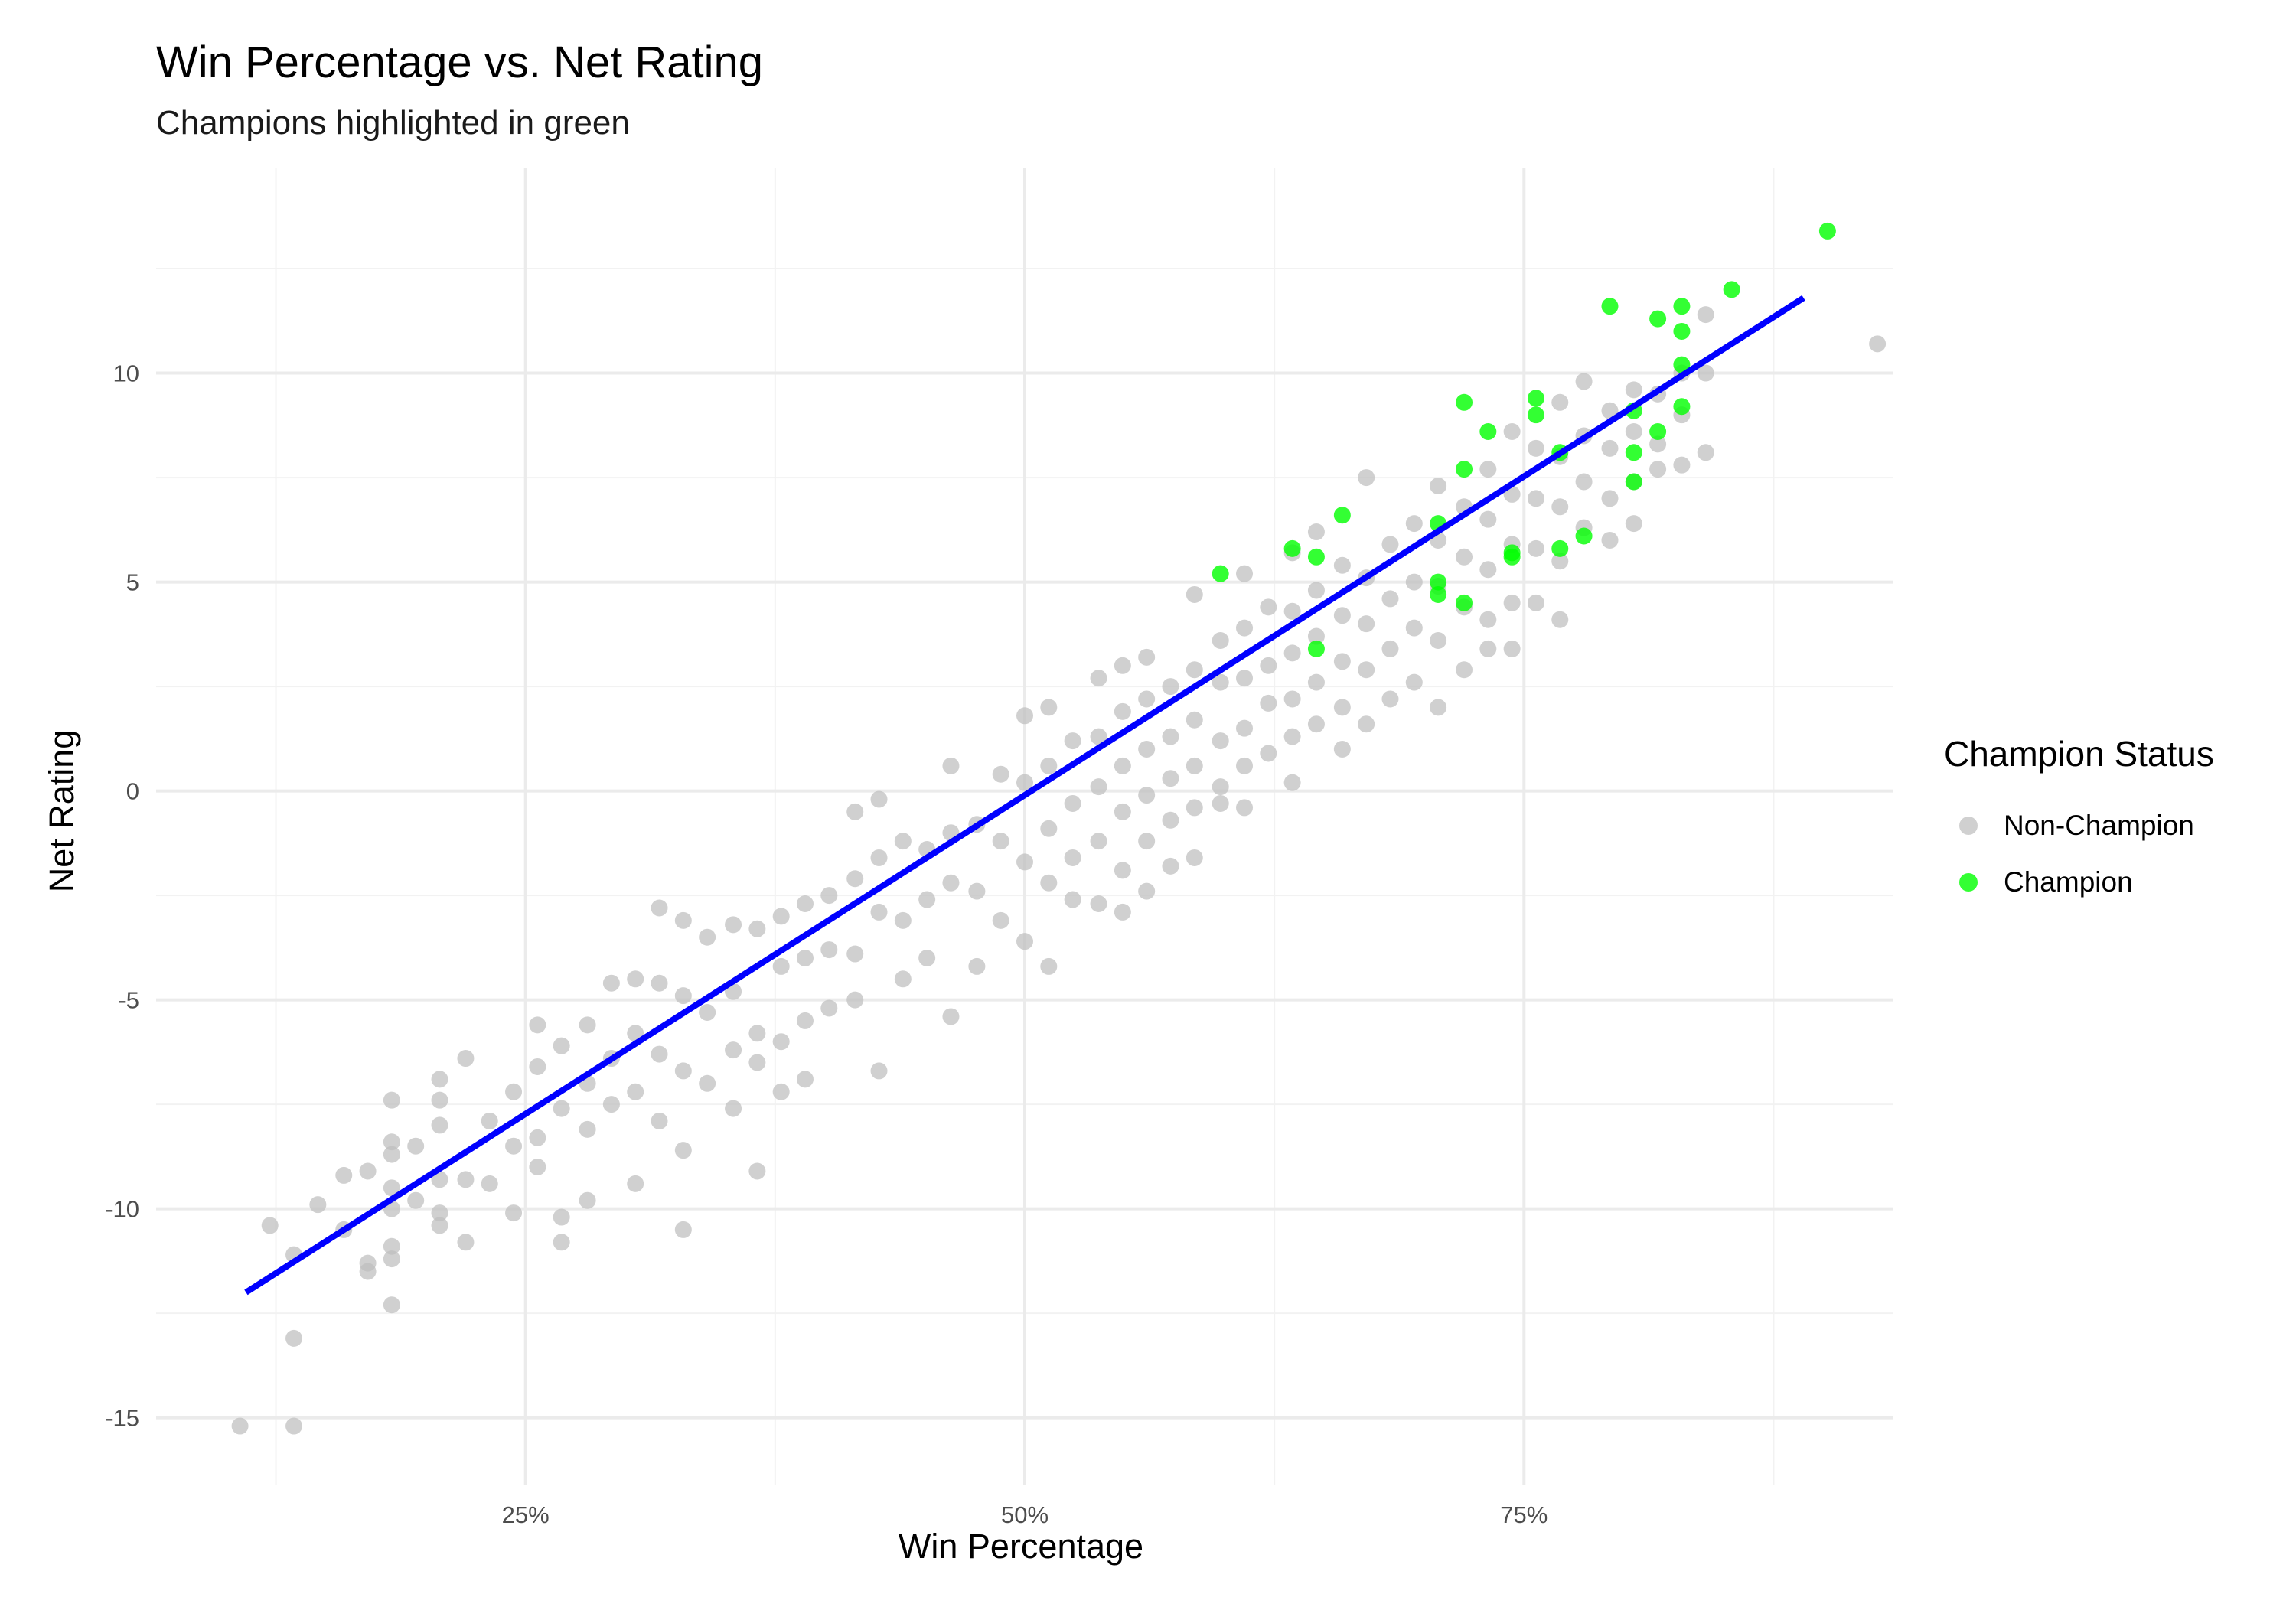 The height and width of the screenshot is (1607, 2296). What do you see at coordinates (393, 123) in the screenshot?
I see `chart-subtitle: Champions highlighted in green` at bounding box center [393, 123].